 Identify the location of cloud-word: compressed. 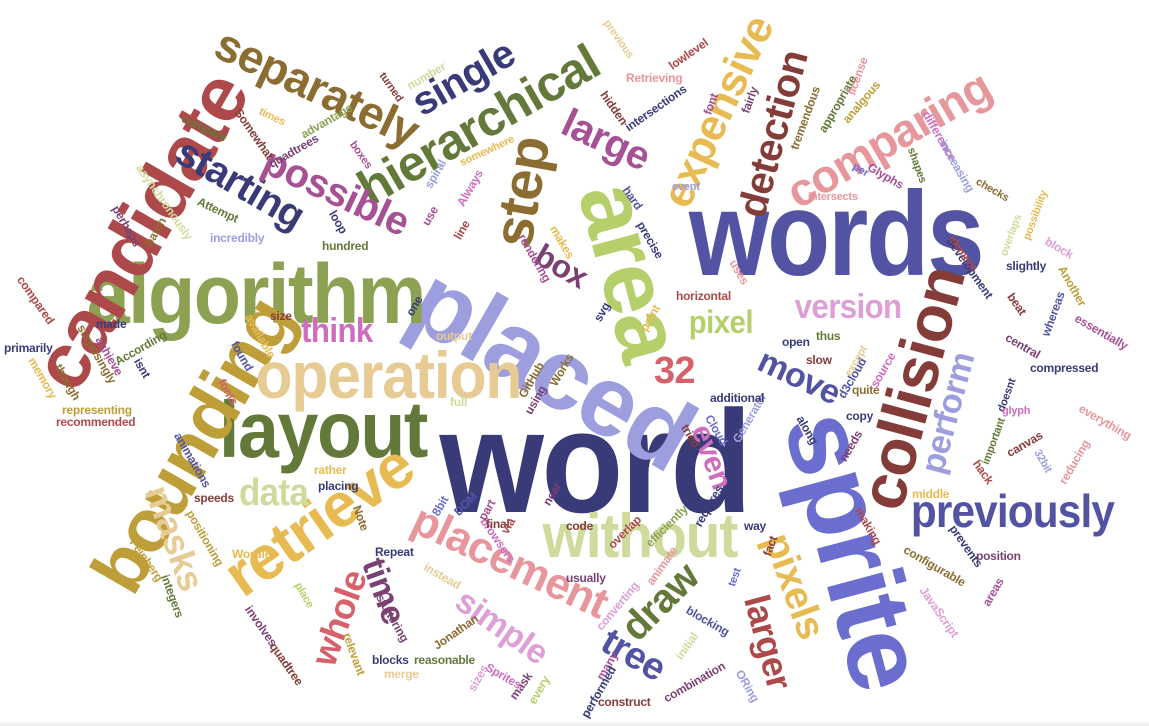
(1064, 368).